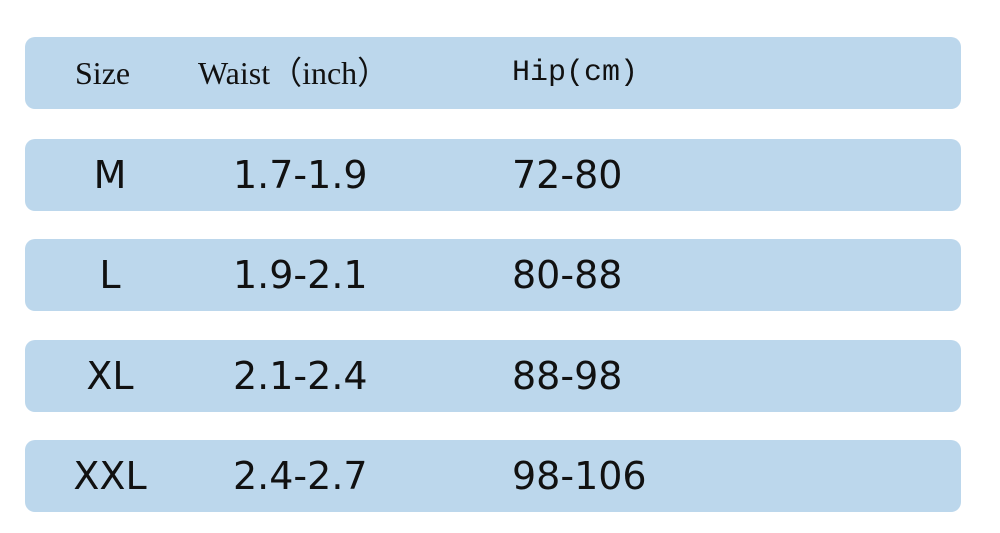 This screenshot has width=1000, height=533. What do you see at coordinates (110, 275) in the screenshot?
I see `table-cell: L` at bounding box center [110, 275].